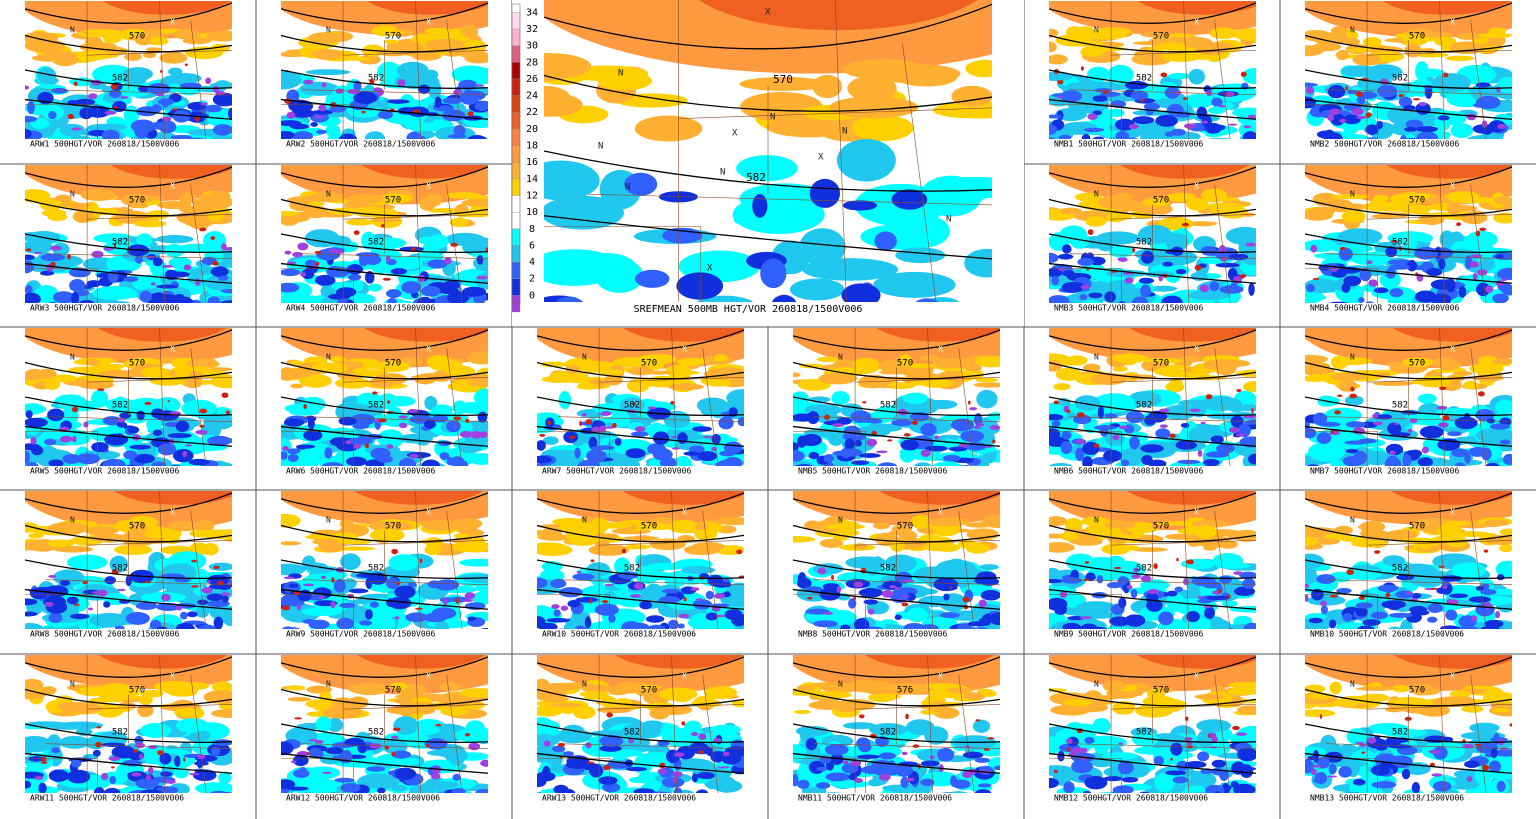 This screenshot has width=1536, height=819. Describe the element at coordinates (1128, 308) in the screenshot. I see `panel-caption: NMB3 500HGT/VOR 260818/1500V006` at that location.